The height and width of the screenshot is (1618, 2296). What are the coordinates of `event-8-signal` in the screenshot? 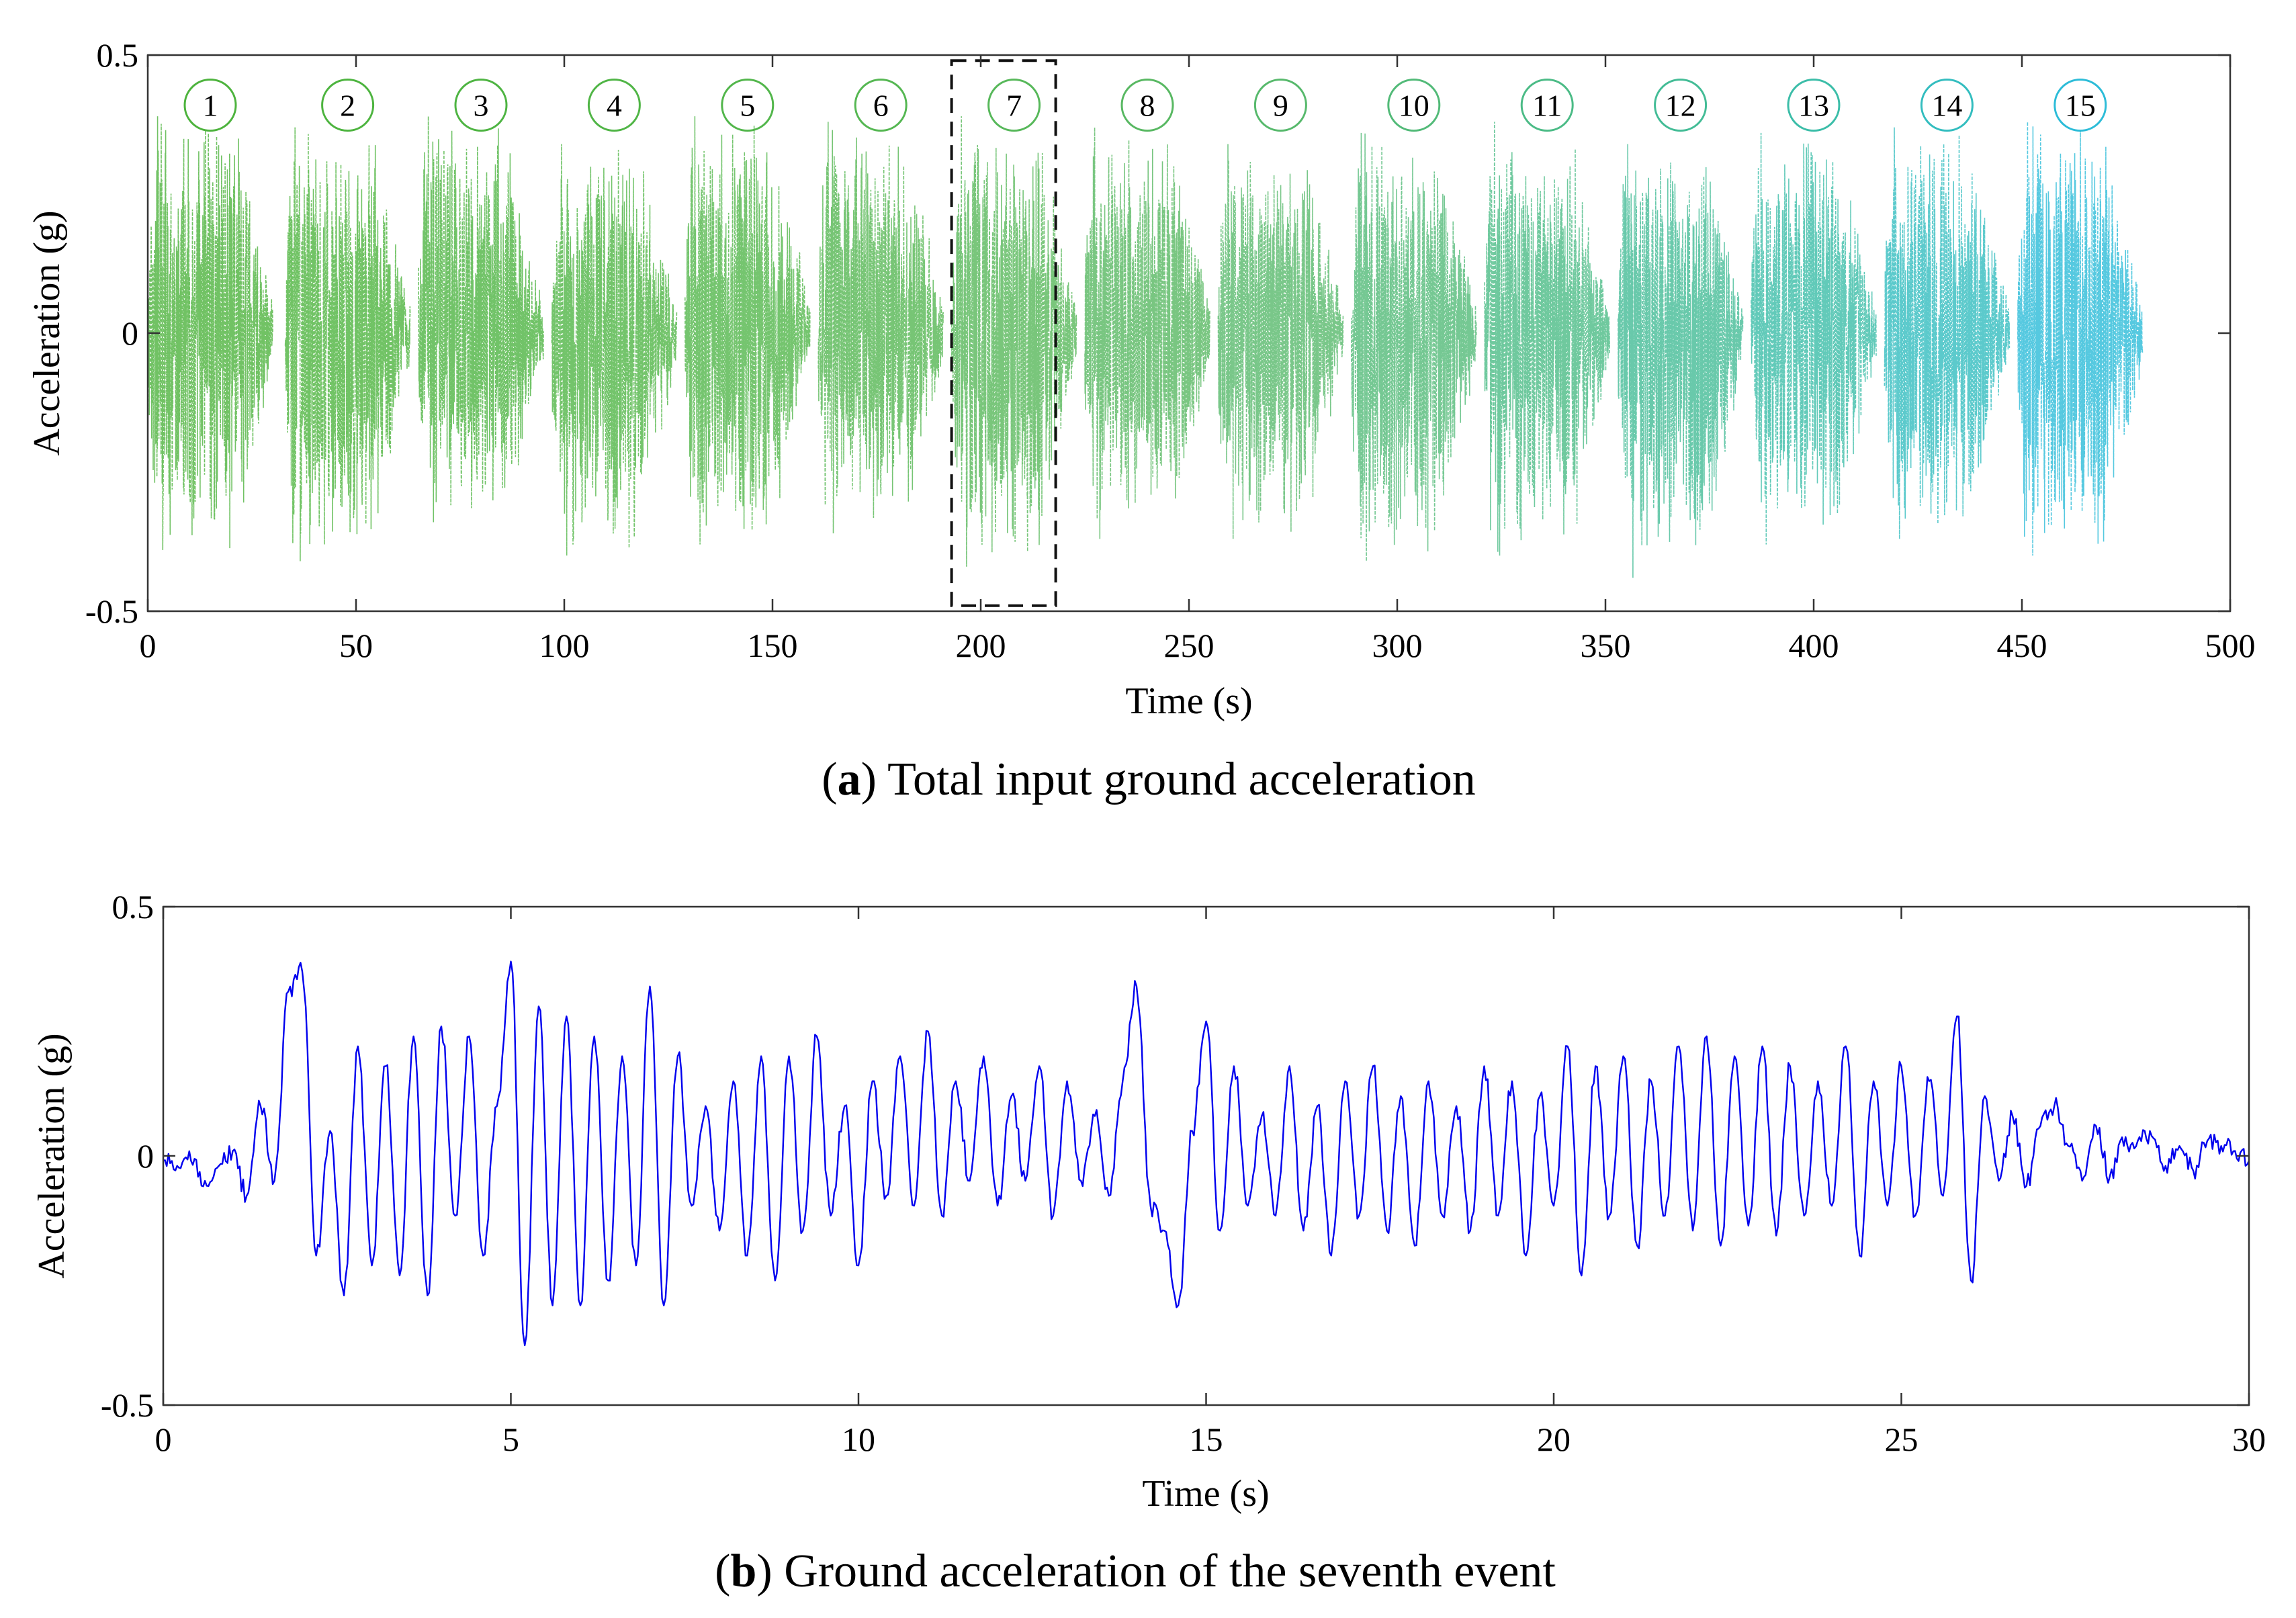 It's located at (1147, 333).